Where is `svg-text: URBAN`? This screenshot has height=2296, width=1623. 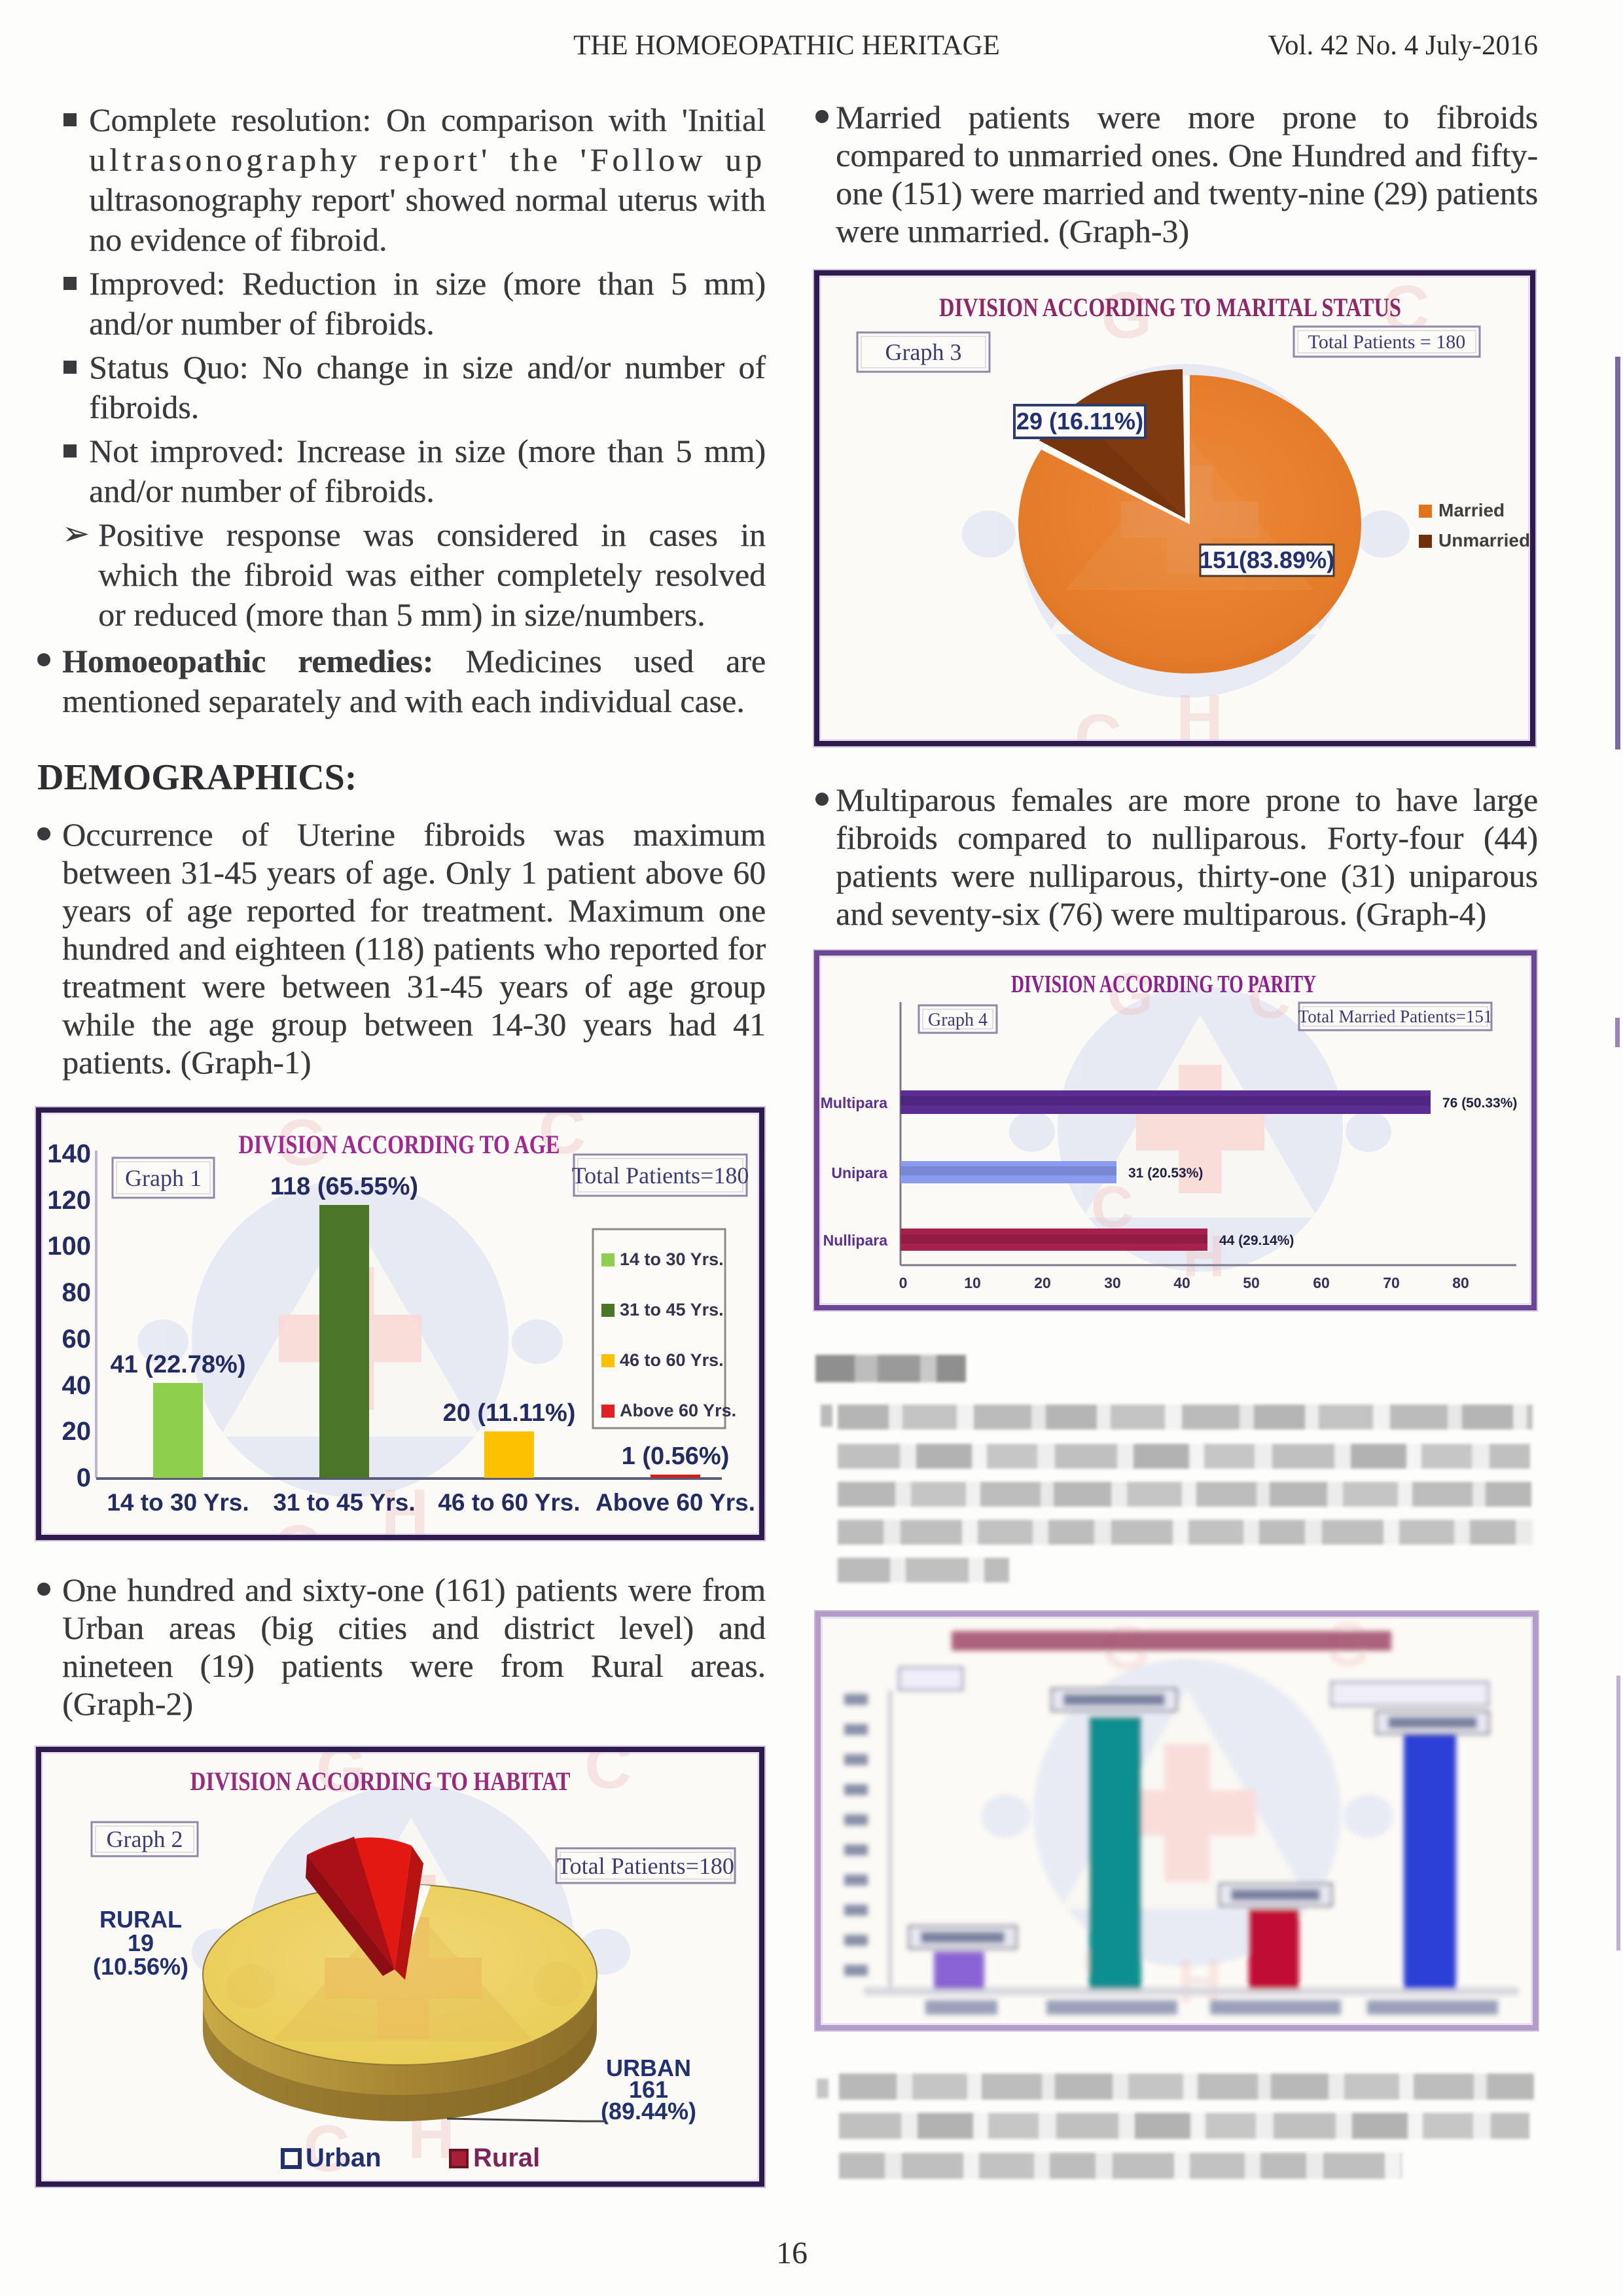 svg-text: URBAN is located at coordinates (648, 2067).